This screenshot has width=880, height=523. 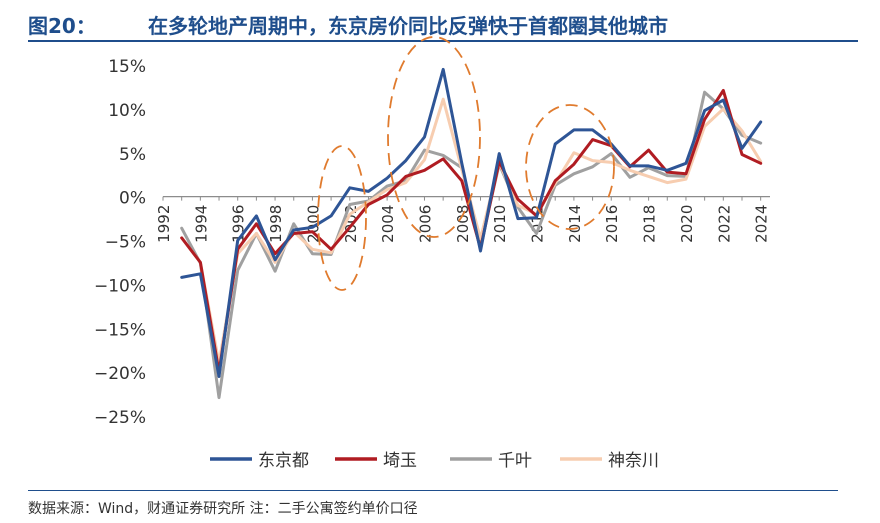 I want to click on annotation-ellipse-2007, so click(x=434, y=137).